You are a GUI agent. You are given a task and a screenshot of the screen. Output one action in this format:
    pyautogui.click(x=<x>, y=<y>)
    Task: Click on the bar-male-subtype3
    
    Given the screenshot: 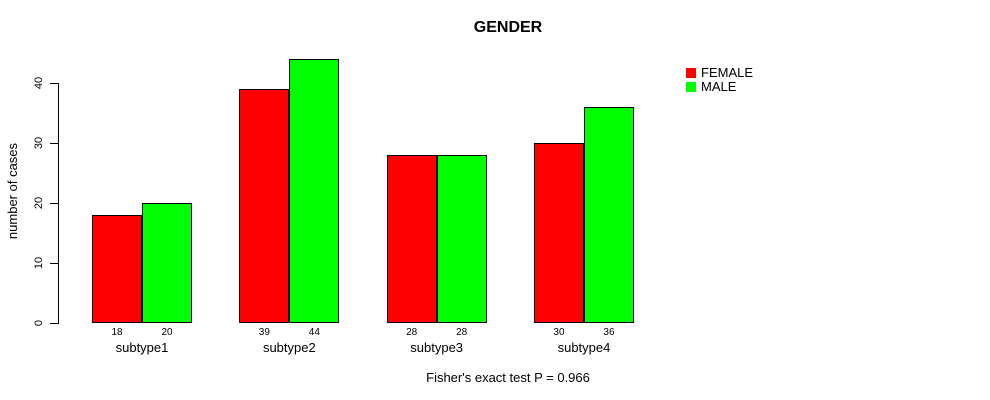 What is the action you would take?
    pyautogui.click(x=461, y=239)
    